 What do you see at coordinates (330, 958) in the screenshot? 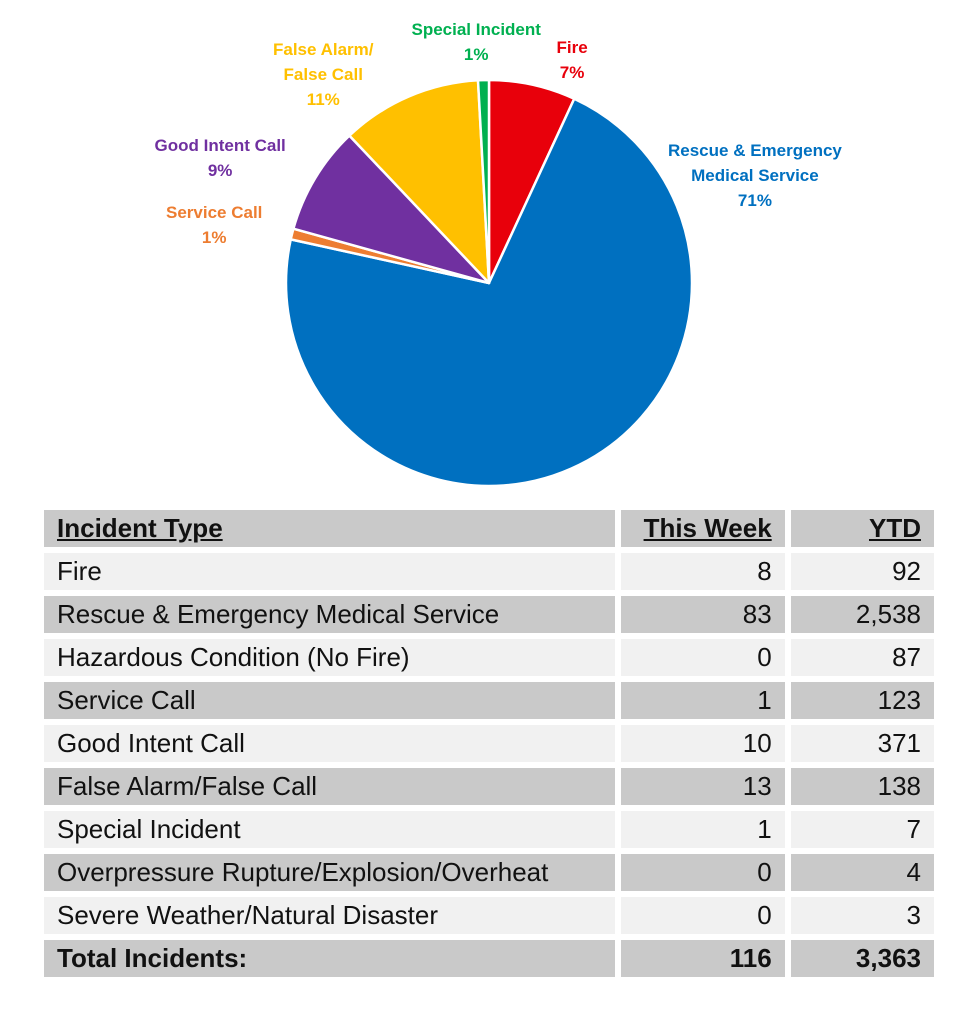
I see `total-label: Total Incidents:` at bounding box center [330, 958].